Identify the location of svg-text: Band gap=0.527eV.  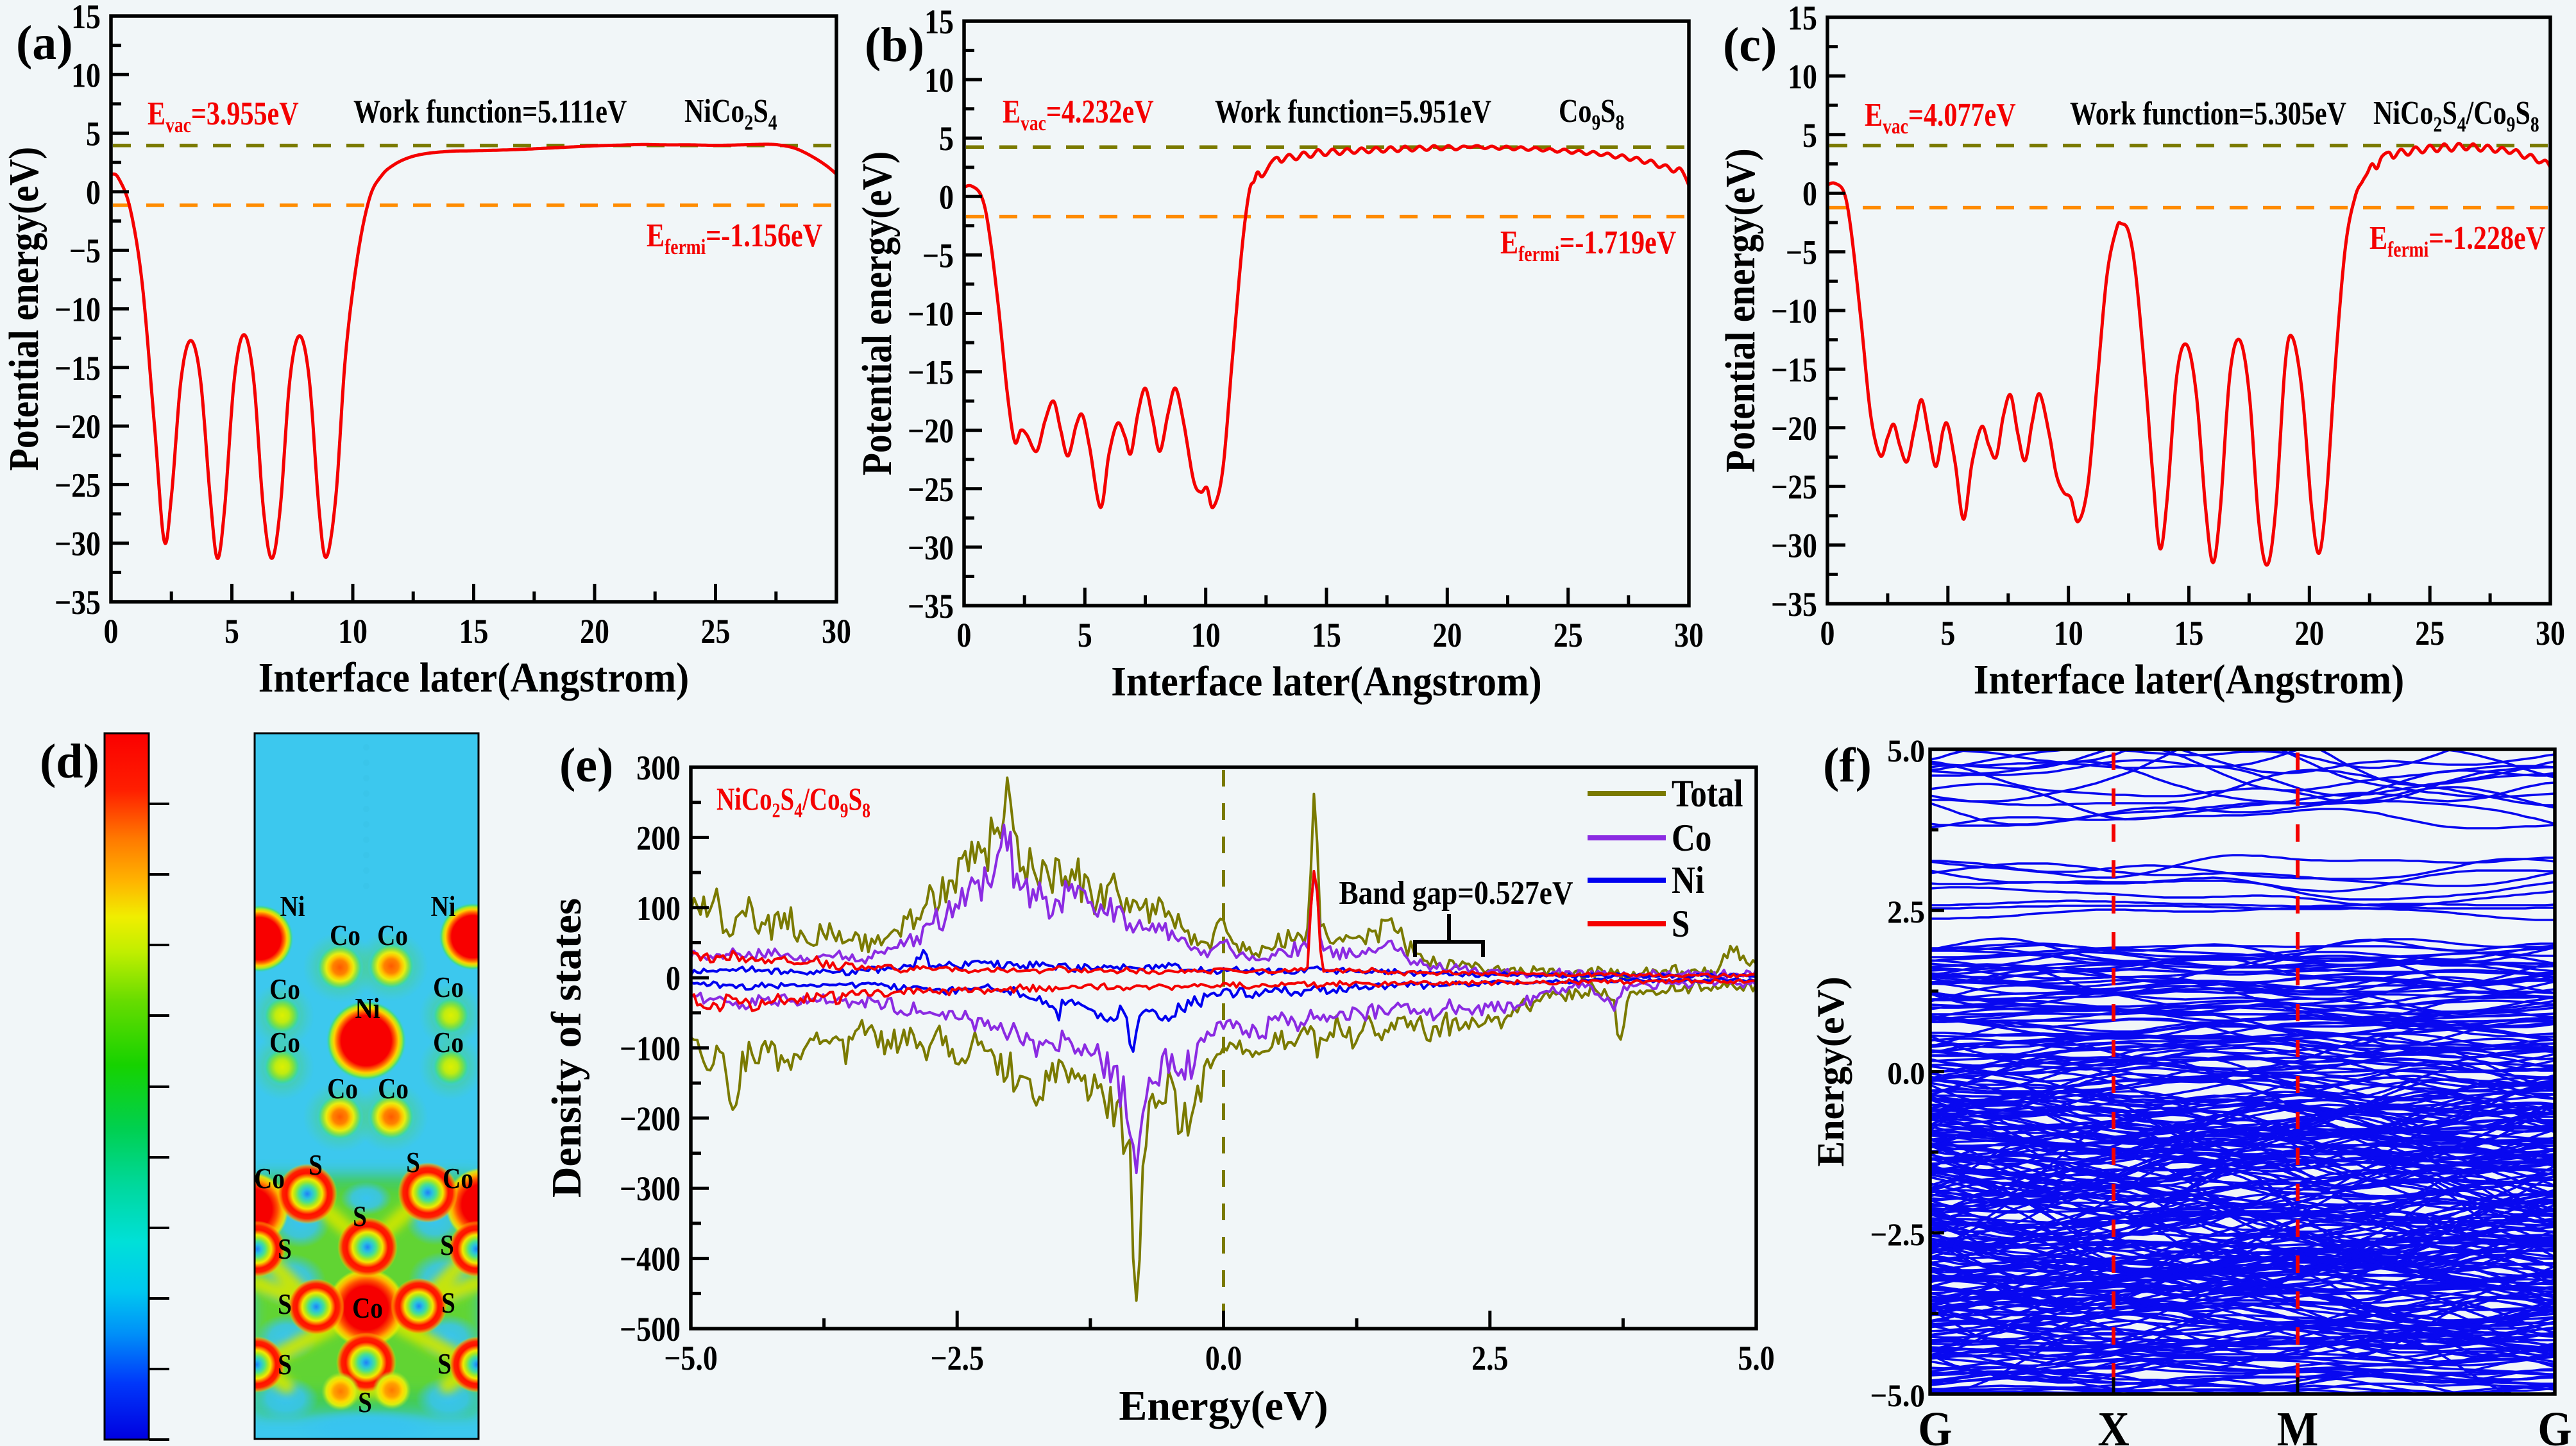
(1456, 893).